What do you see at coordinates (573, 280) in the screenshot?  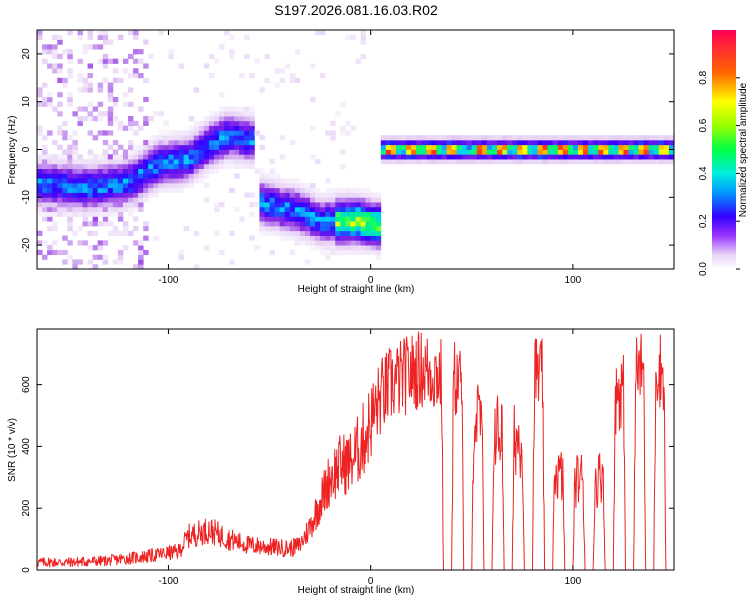 I see `x-tick-label: 100` at bounding box center [573, 280].